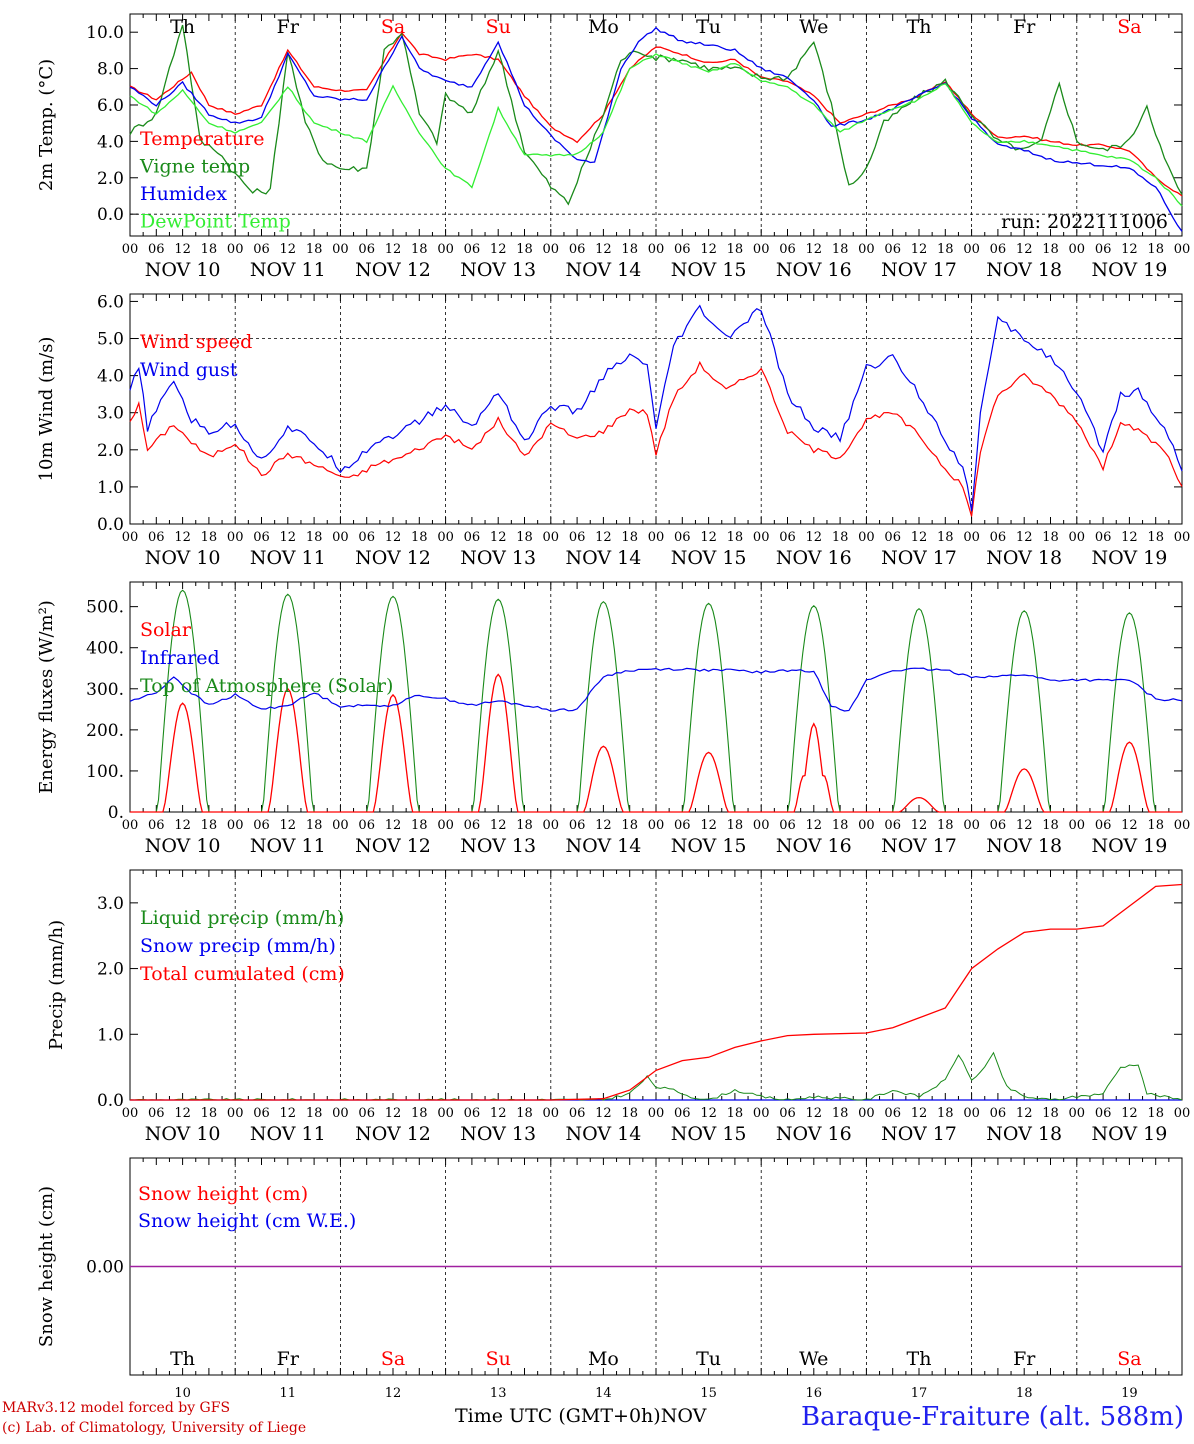 This screenshot has height=1444, width=1194. Describe the element at coordinates (46, 1266) in the screenshot. I see `panel-4-ylabel: Snow height (cm)` at that location.